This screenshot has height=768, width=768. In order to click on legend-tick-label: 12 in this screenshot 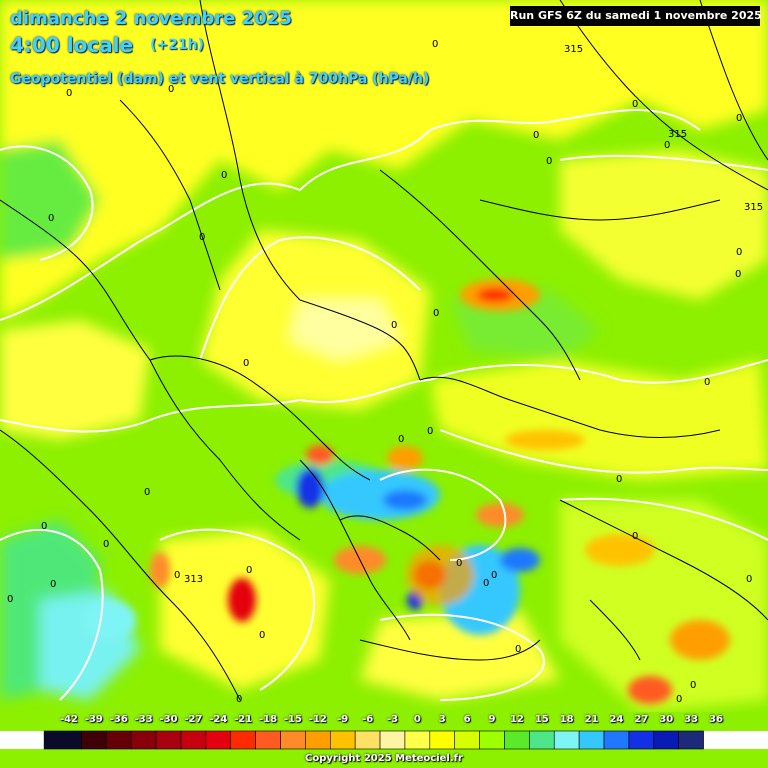, I will do `click(516, 719)`.